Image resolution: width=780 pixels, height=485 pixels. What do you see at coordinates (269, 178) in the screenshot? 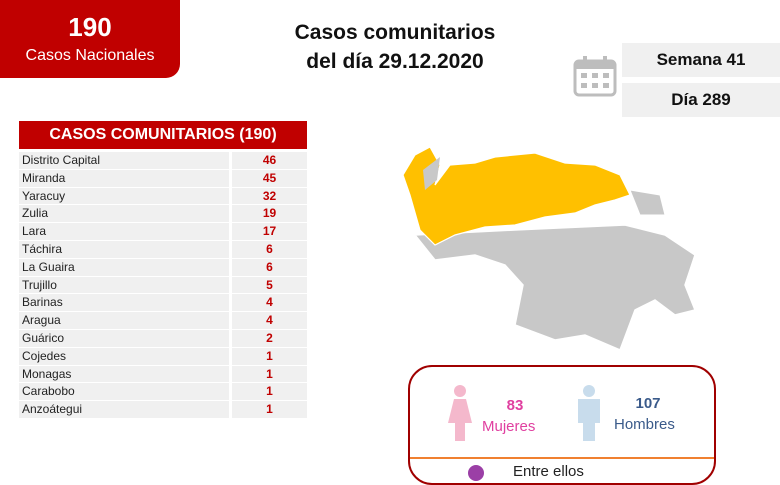
I see `case-count: 45` at bounding box center [269, 178].